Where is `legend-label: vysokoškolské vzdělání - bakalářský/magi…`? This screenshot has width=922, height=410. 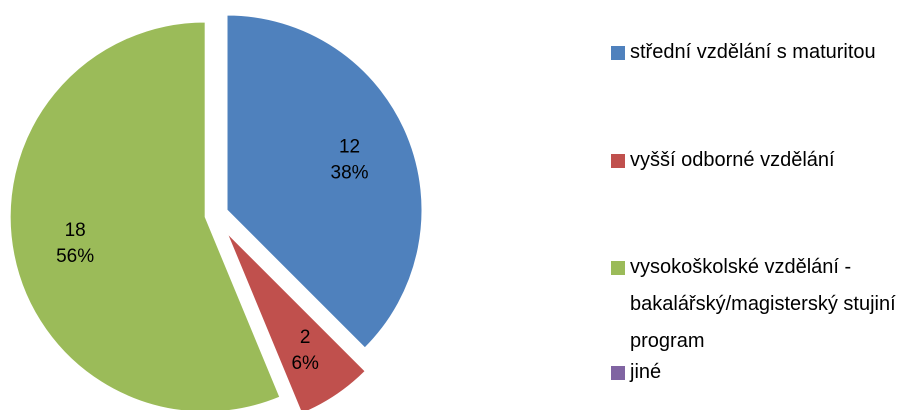
legend-label: vysokoškolské vzdělání - bakalářský/magi… is located at coordinates (763, 304).